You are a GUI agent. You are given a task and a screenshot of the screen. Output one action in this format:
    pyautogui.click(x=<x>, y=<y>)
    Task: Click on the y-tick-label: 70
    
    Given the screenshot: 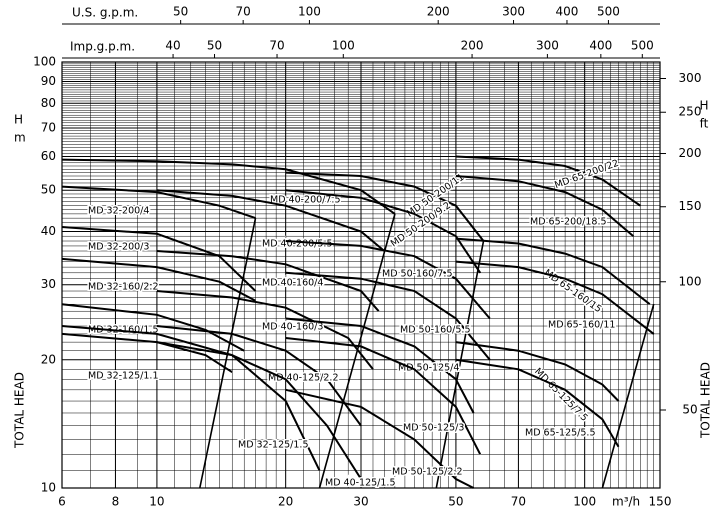 What is the action you would take?
    pyautogui.click(x=48, y=127)
    